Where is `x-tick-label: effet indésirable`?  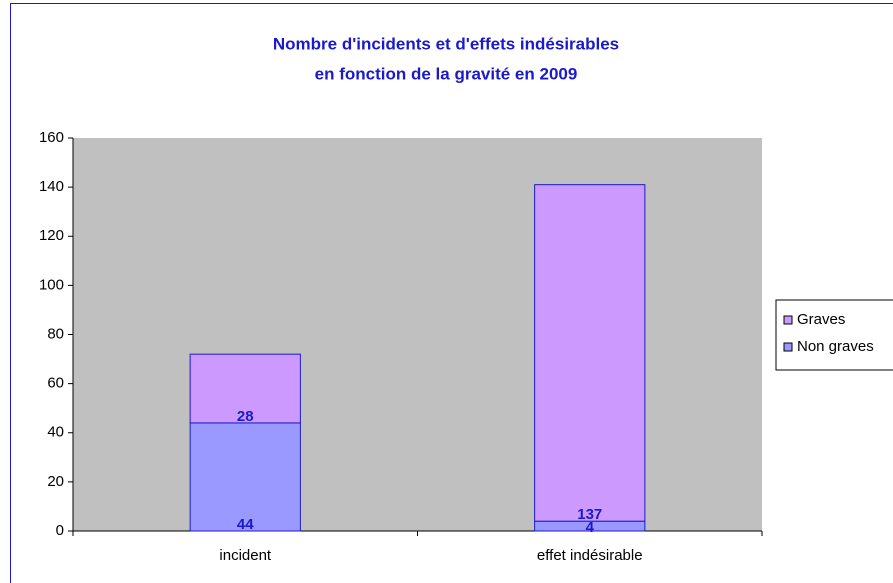 x-tick-label: effet indésirable is located at coordinates (590, 555).